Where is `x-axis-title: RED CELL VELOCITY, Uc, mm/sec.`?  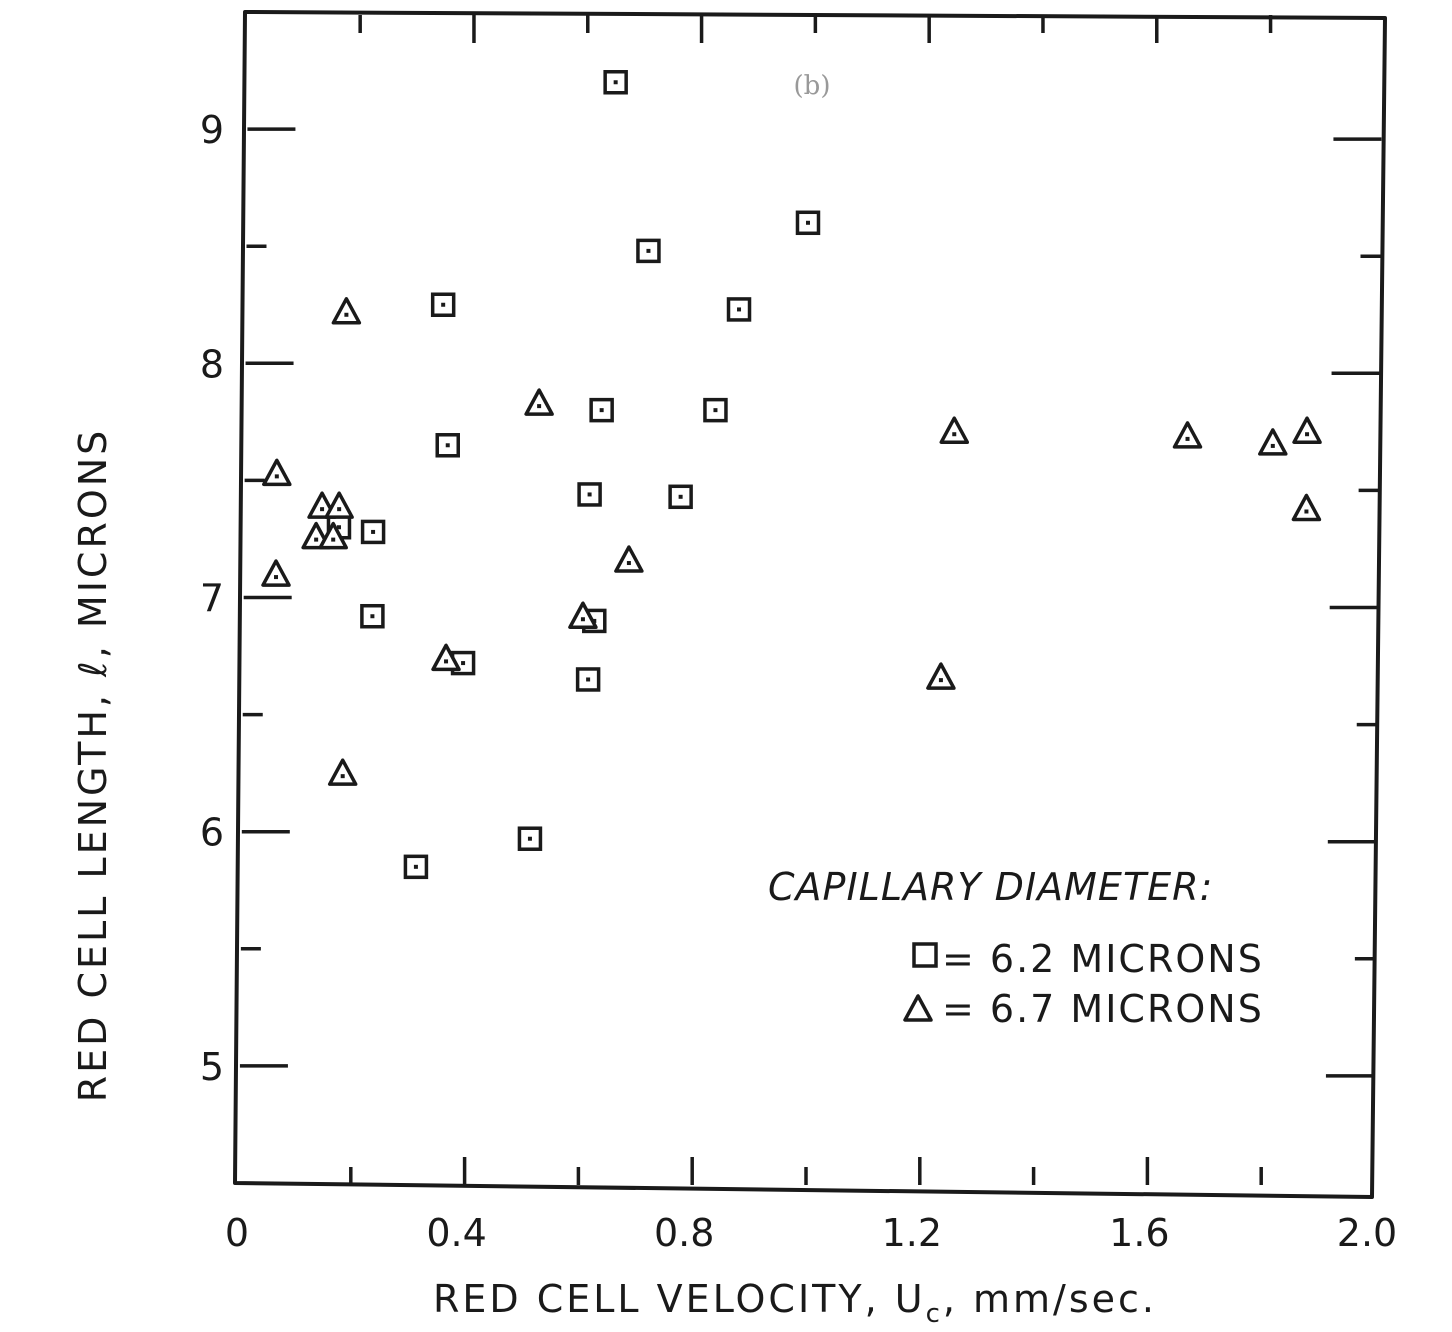 x-axis-title: RED CELL VELOCITY, Uc, mm/sec. is located at coordinates (795, 1303).